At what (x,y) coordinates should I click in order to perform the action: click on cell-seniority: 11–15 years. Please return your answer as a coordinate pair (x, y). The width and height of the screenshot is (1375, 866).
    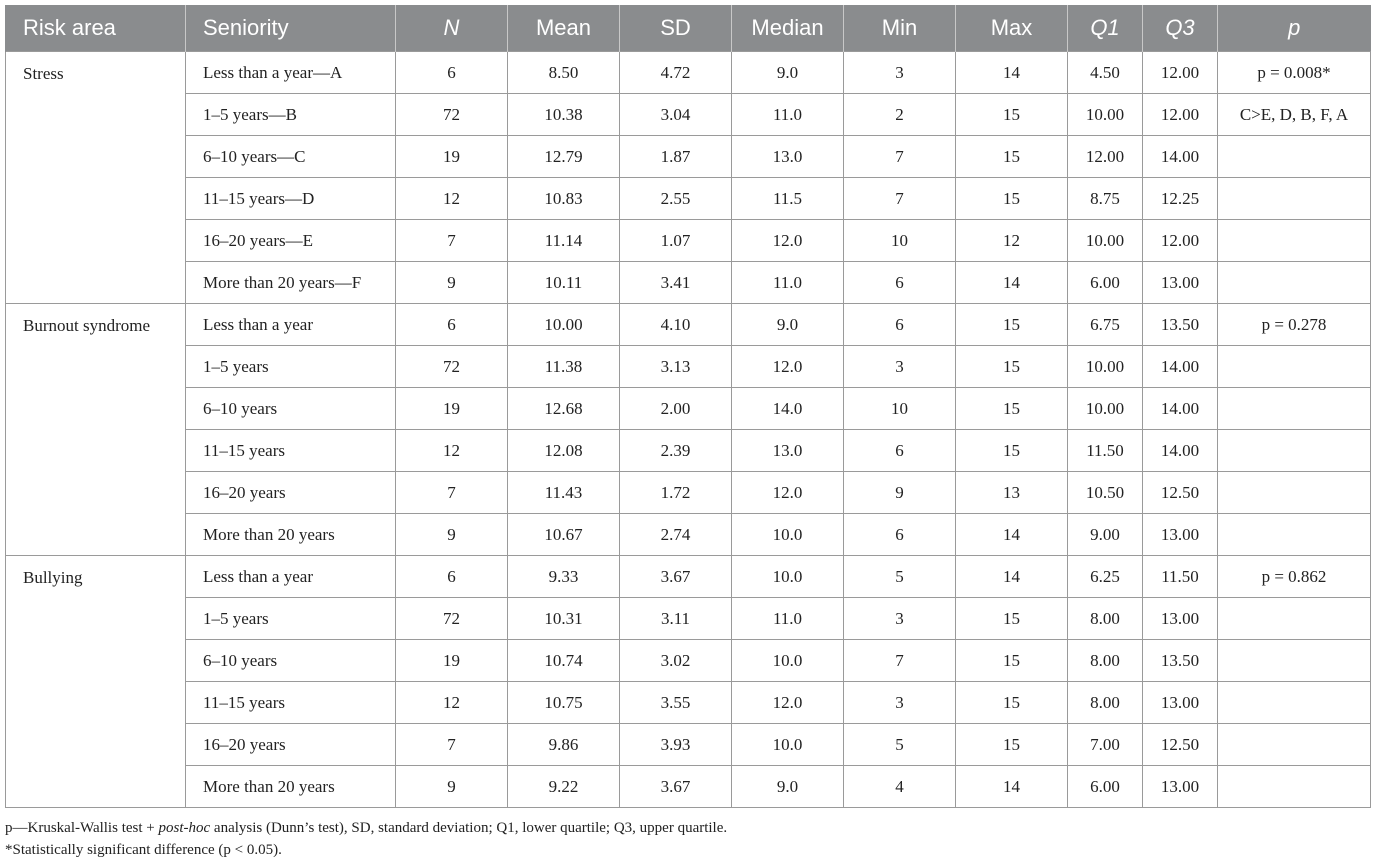
    Looking at the image, I should click on (290, 702).